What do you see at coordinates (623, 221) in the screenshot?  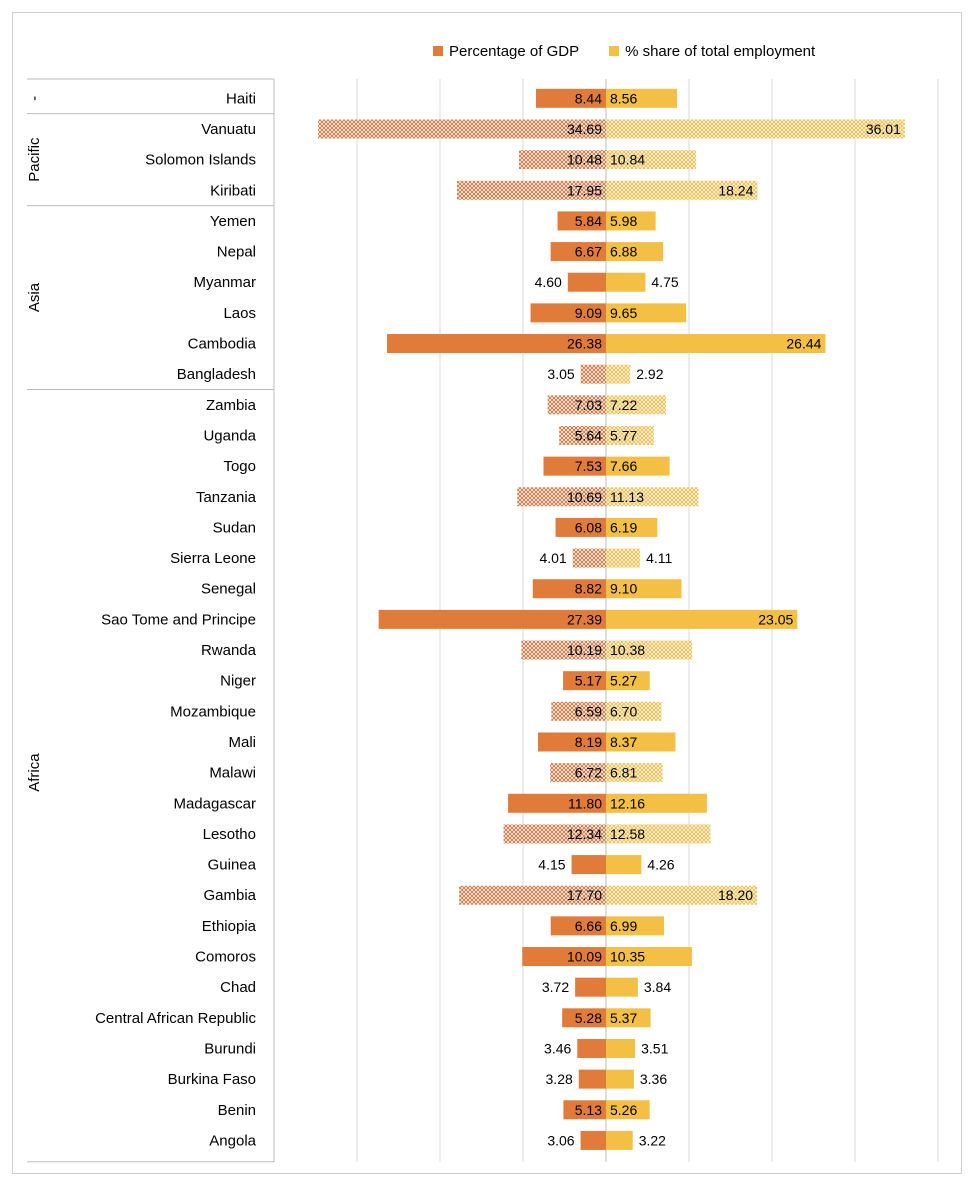 I see `data-label-employment: 5.98` at bounding box center [623, 221].